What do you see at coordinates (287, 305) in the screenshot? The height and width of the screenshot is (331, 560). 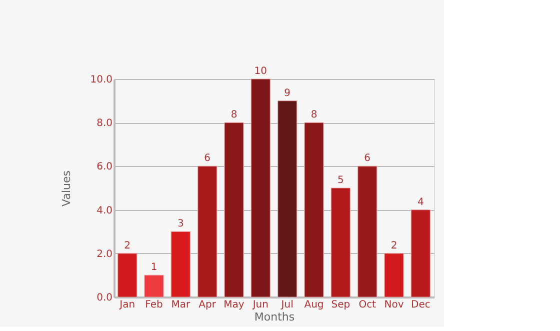 I see `x-tick-label: Jul` at bounding box center [287, 305].